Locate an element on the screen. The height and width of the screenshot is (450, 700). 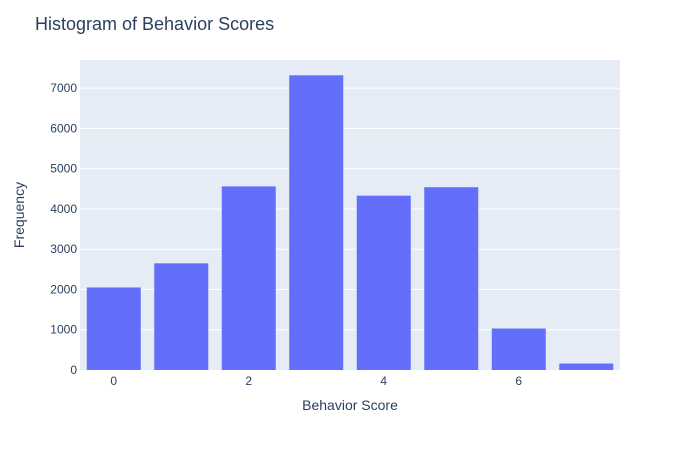
y-tick-label: 1000 is located at coordinates (63, 330).